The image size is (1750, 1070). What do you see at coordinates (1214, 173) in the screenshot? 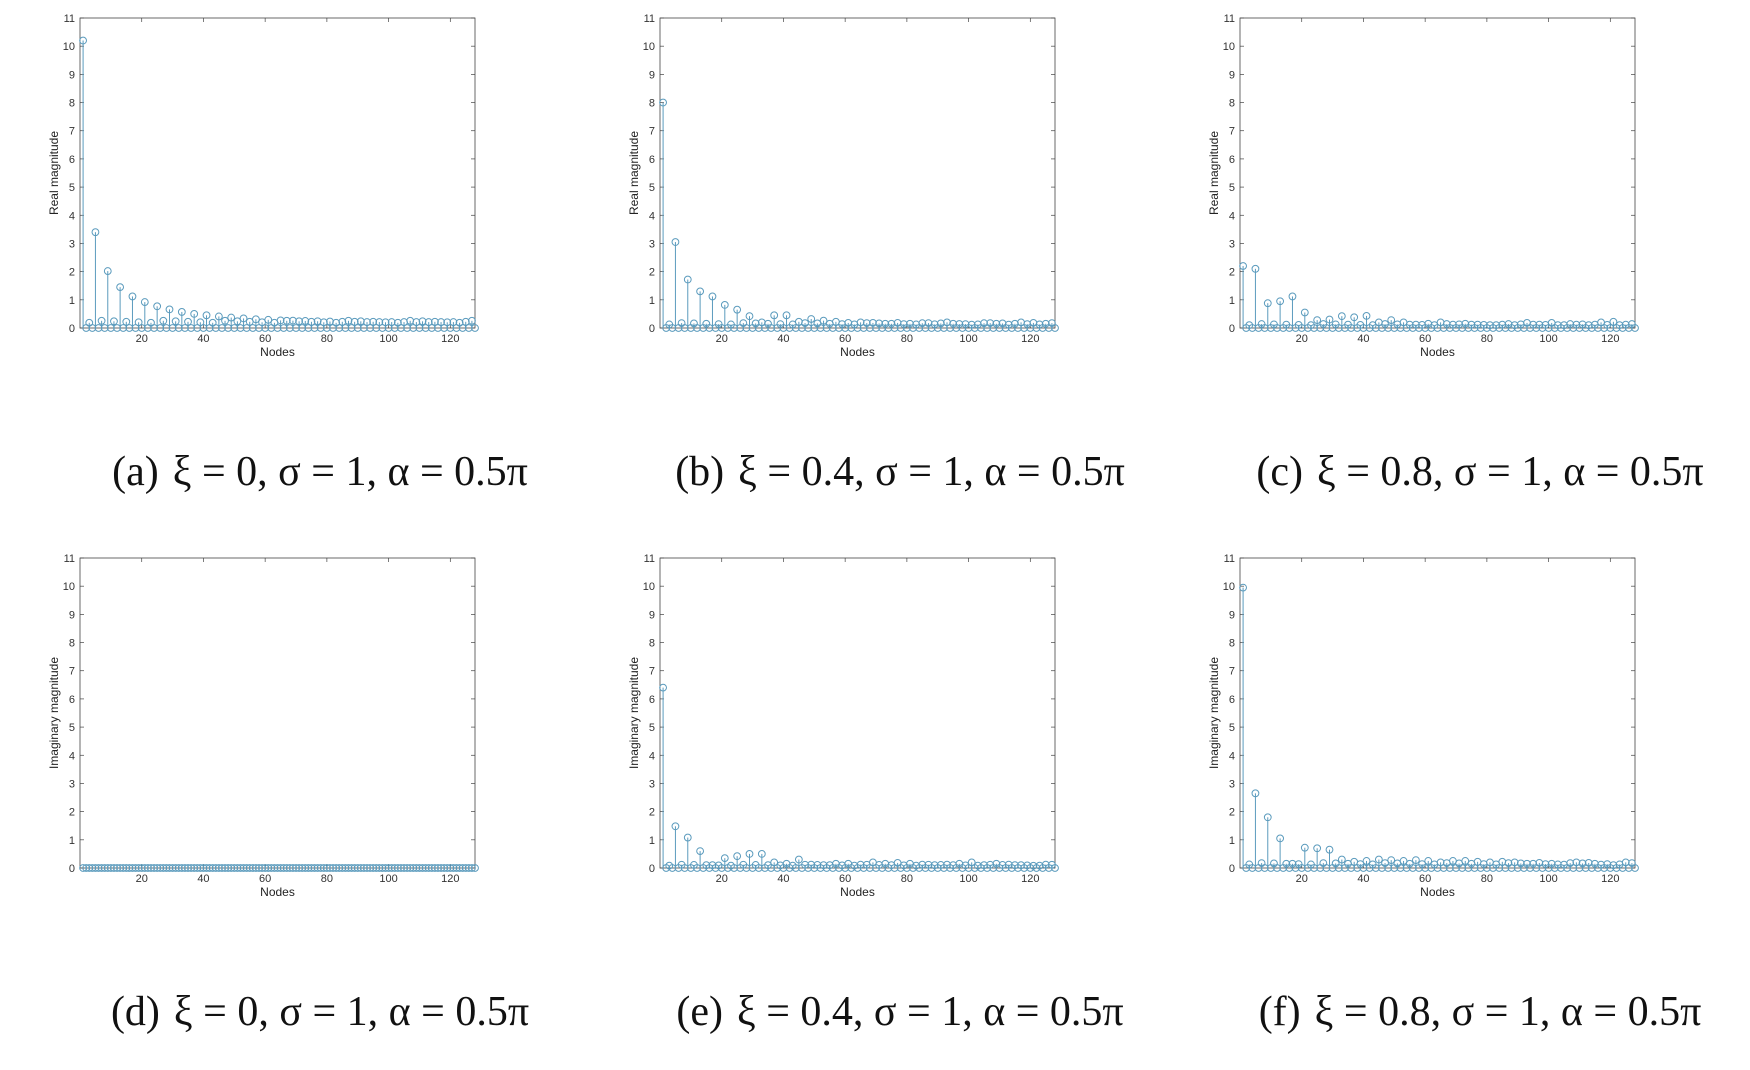
I see `y-axis-label: Real magnitude` at bounding box center [1214, 173].